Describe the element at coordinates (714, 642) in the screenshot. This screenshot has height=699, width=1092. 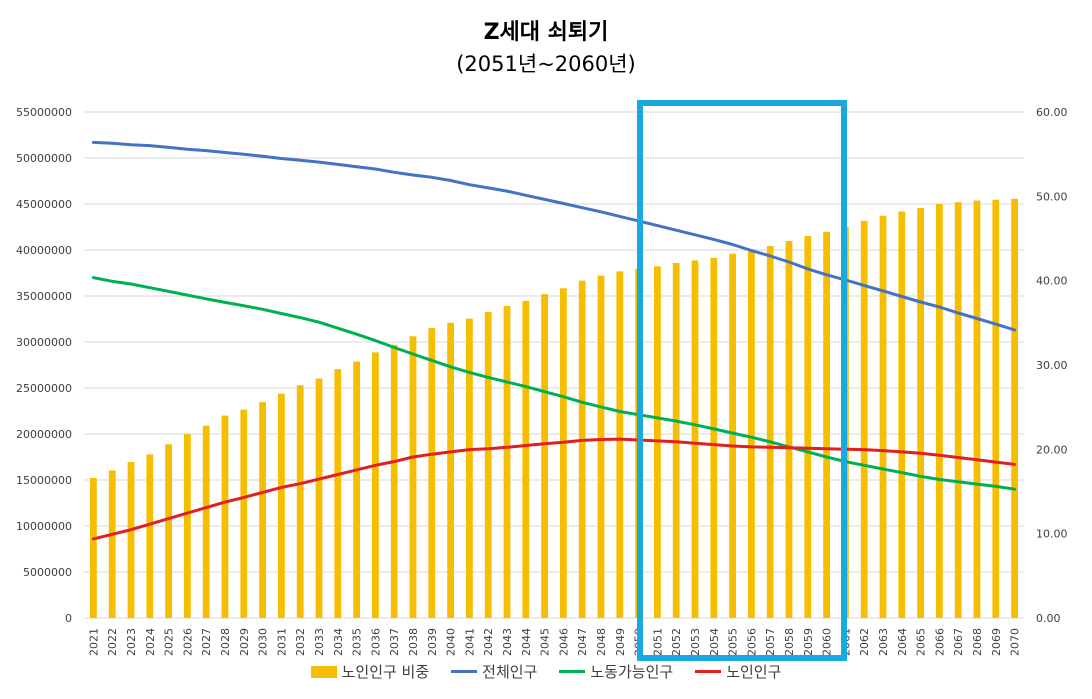
I see `x-axis-tick-label: 2054` at that location.